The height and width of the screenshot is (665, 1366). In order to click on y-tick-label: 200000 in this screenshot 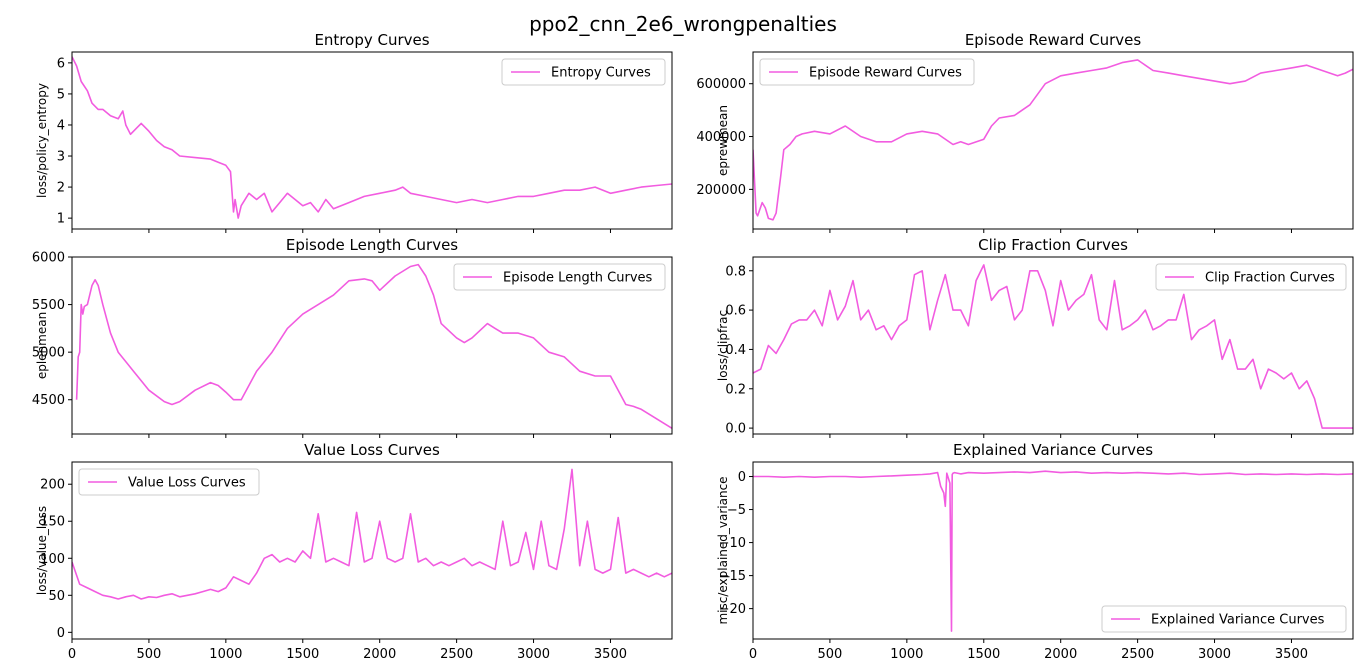, I will do `click(721, 190)`.